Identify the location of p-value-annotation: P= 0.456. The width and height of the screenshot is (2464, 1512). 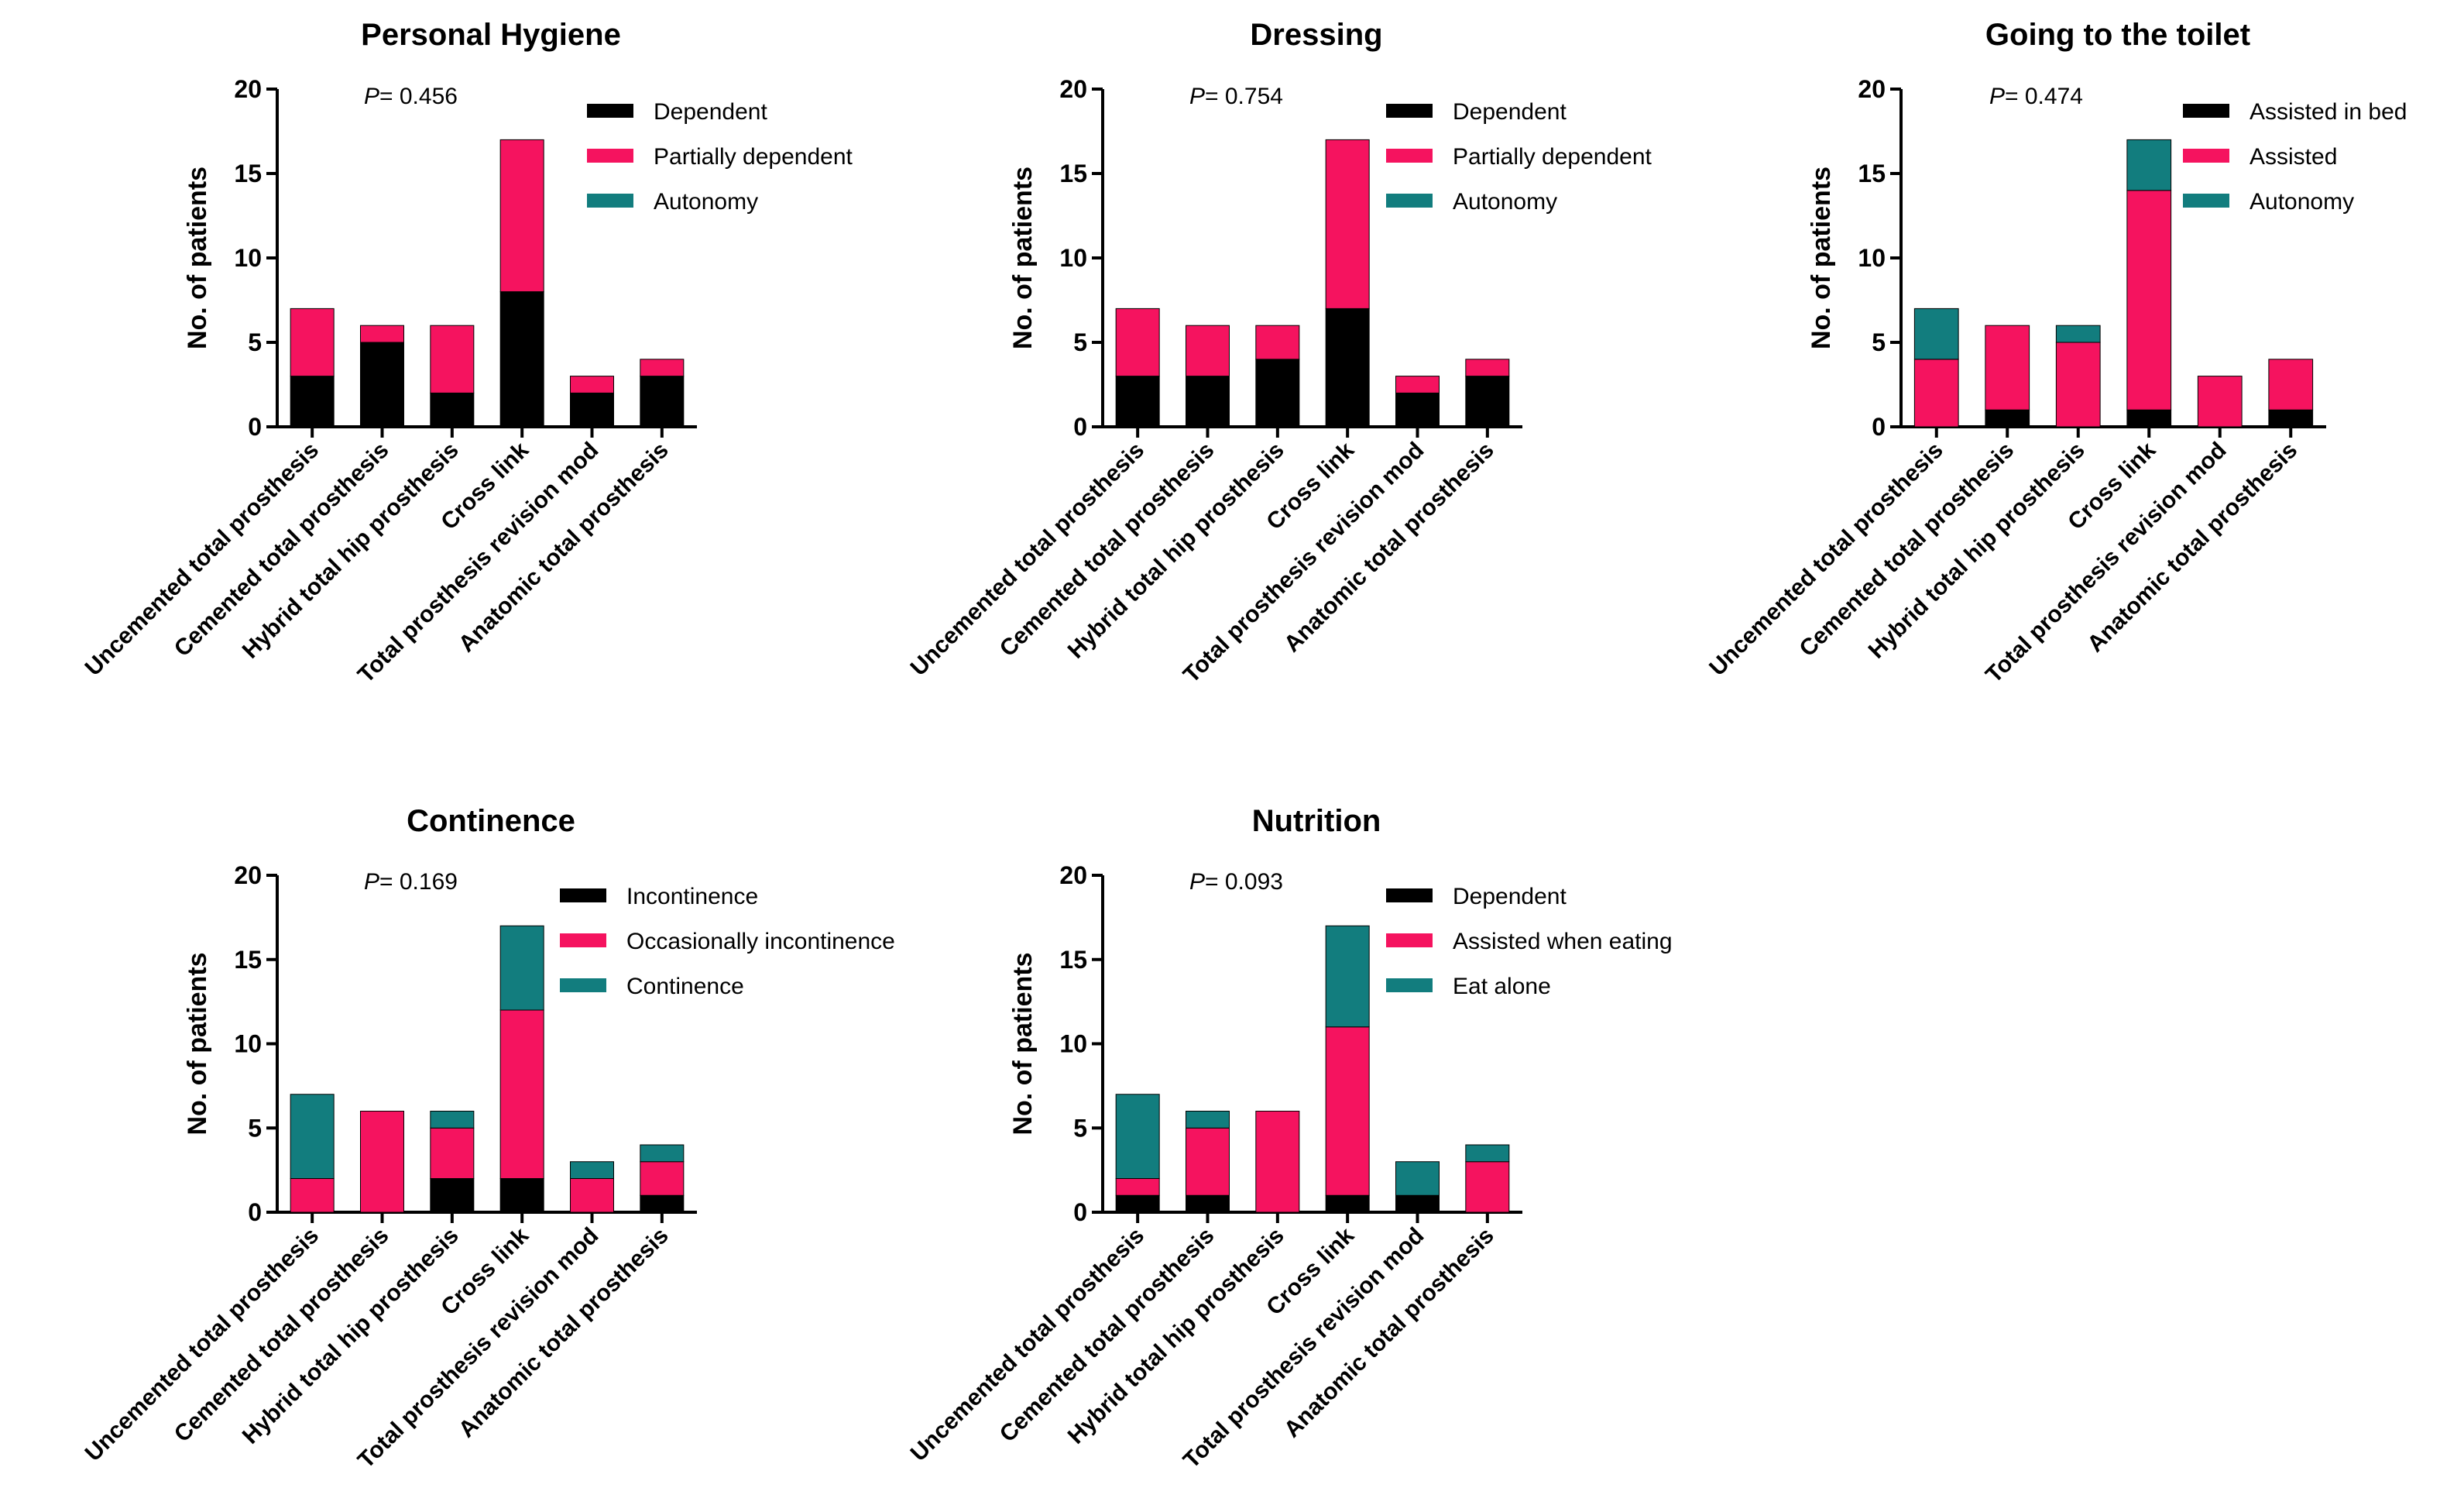
(411, 96).